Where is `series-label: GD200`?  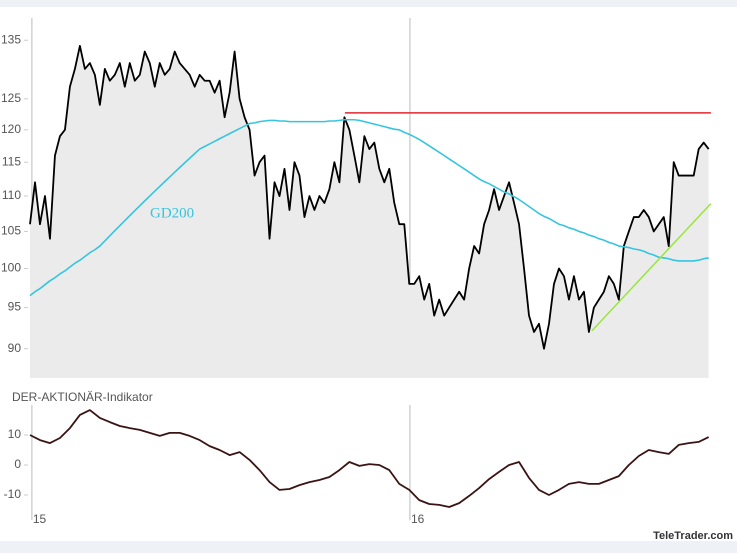 series-label: GD200 is located at coordinates (172, 213).